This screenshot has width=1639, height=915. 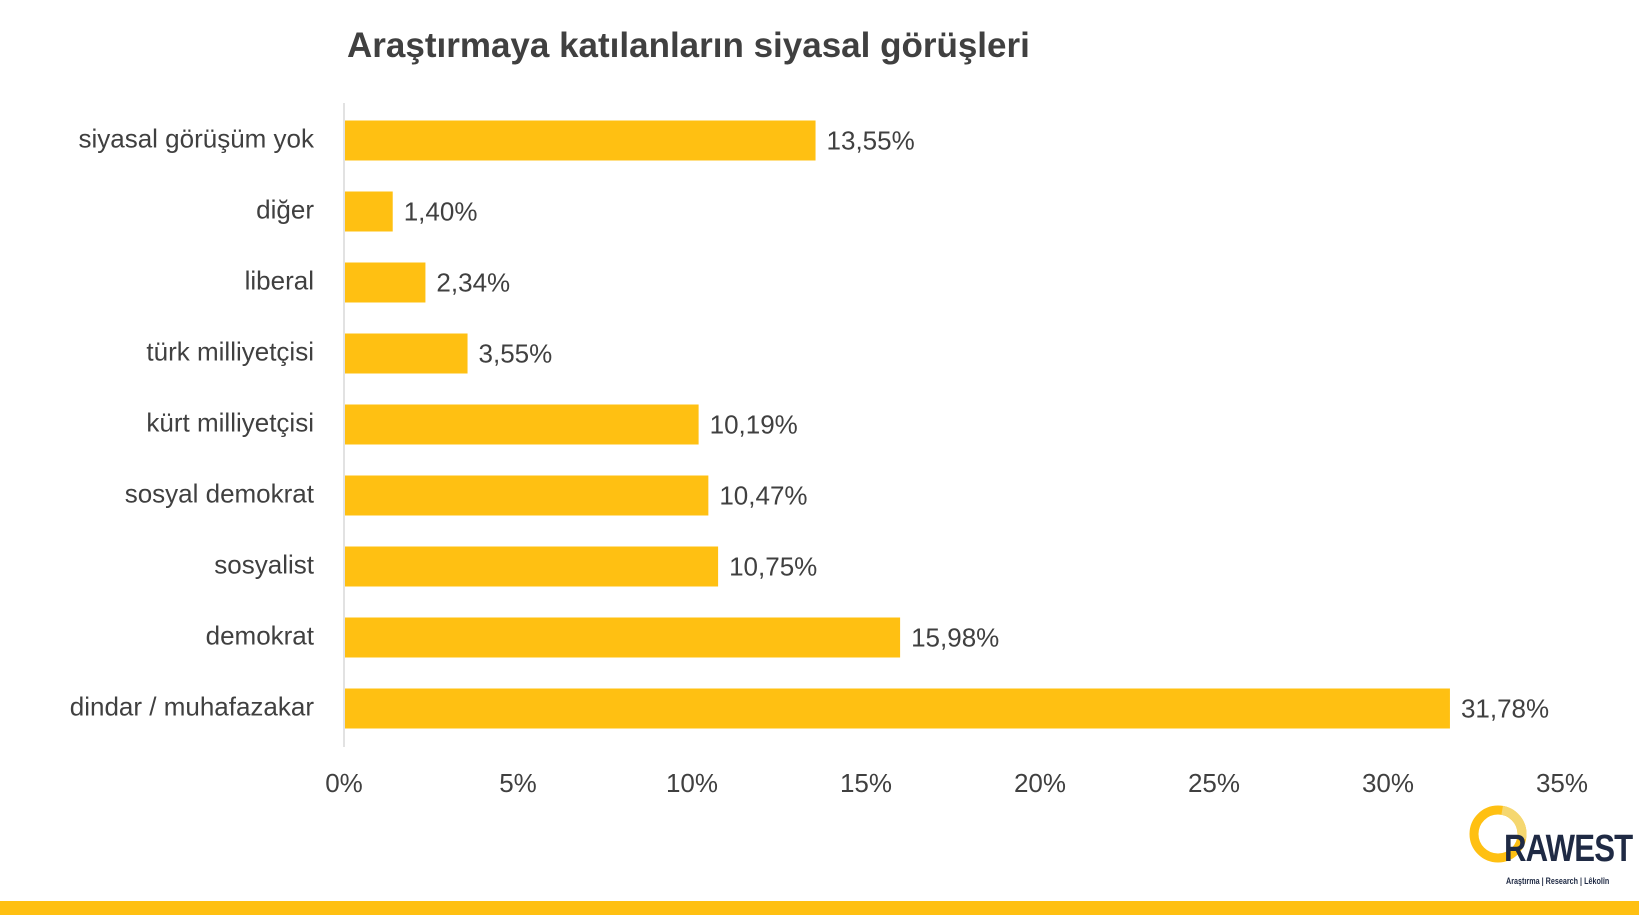 What do you see at coordinates (344, 783) in the screenshot?
I see `x-tick-label: 0%` at bounding box center [344, 783].